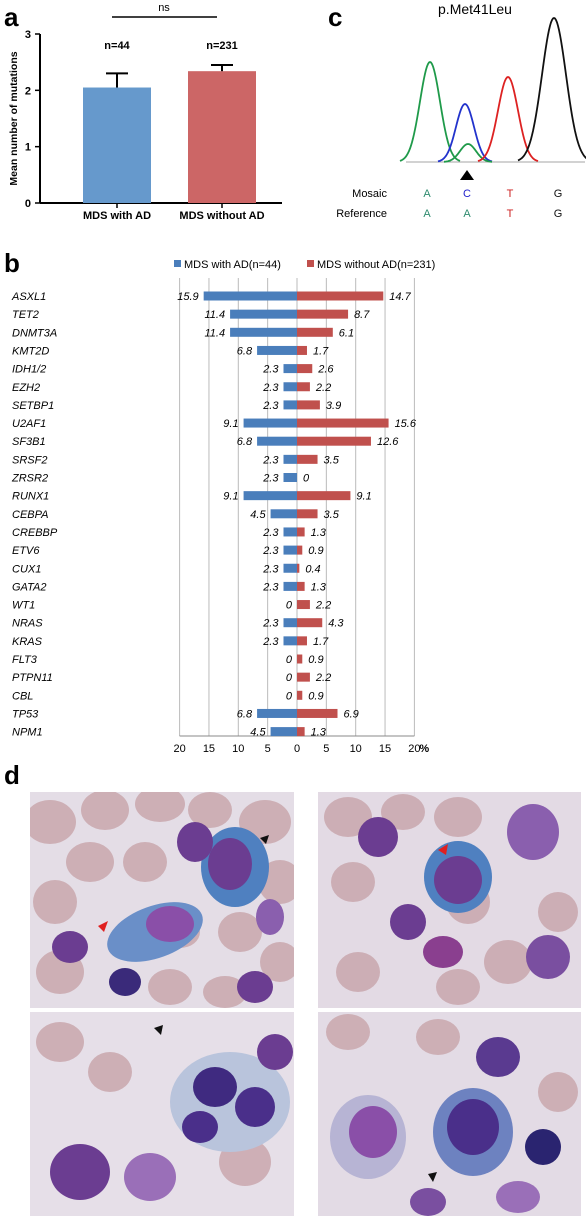  Describe the element at coordinates (11, 17) in the screenshot. I see `panel-label-a: a` at that location.